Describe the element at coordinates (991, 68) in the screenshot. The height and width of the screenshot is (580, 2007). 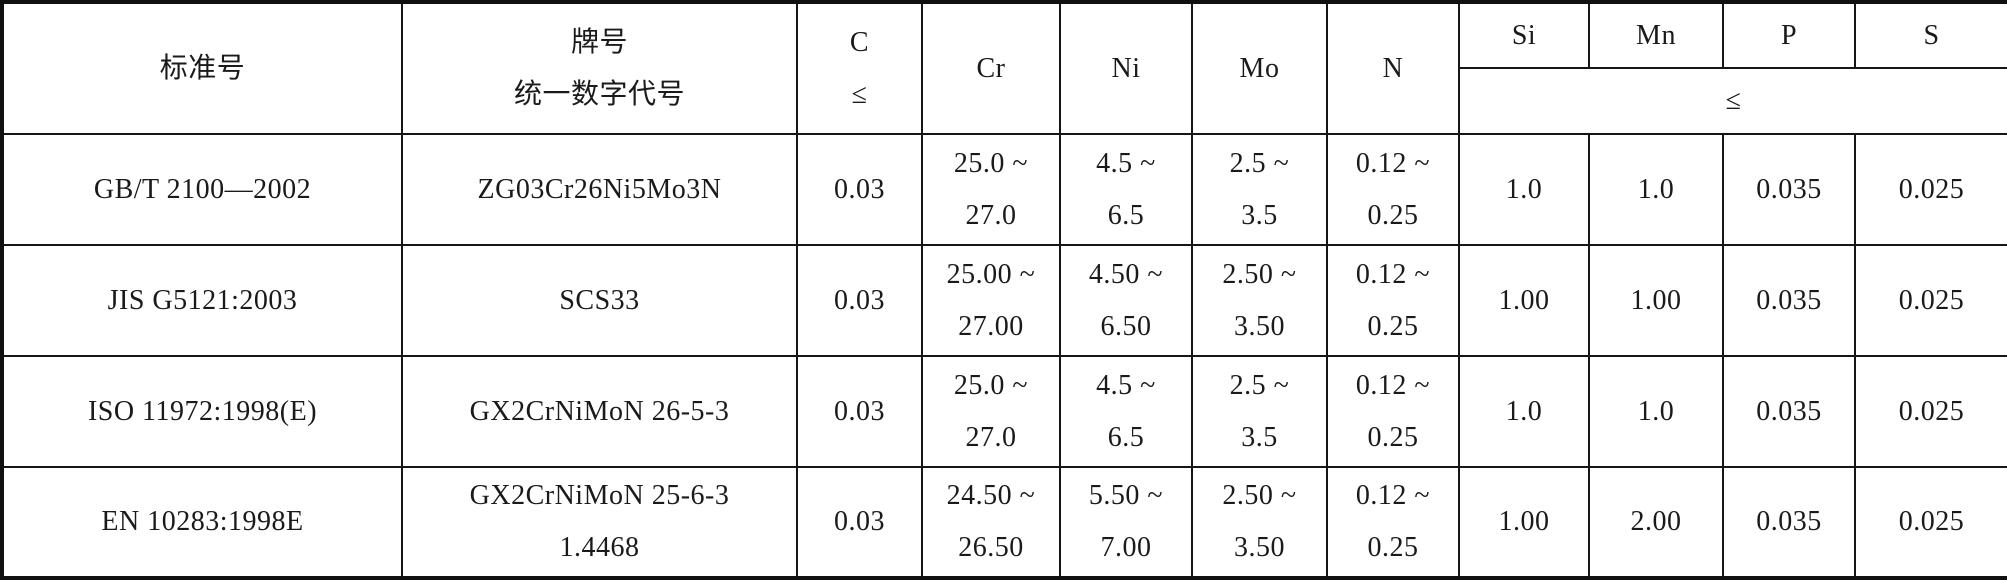
I see `header-chromium: Cr` at that location.